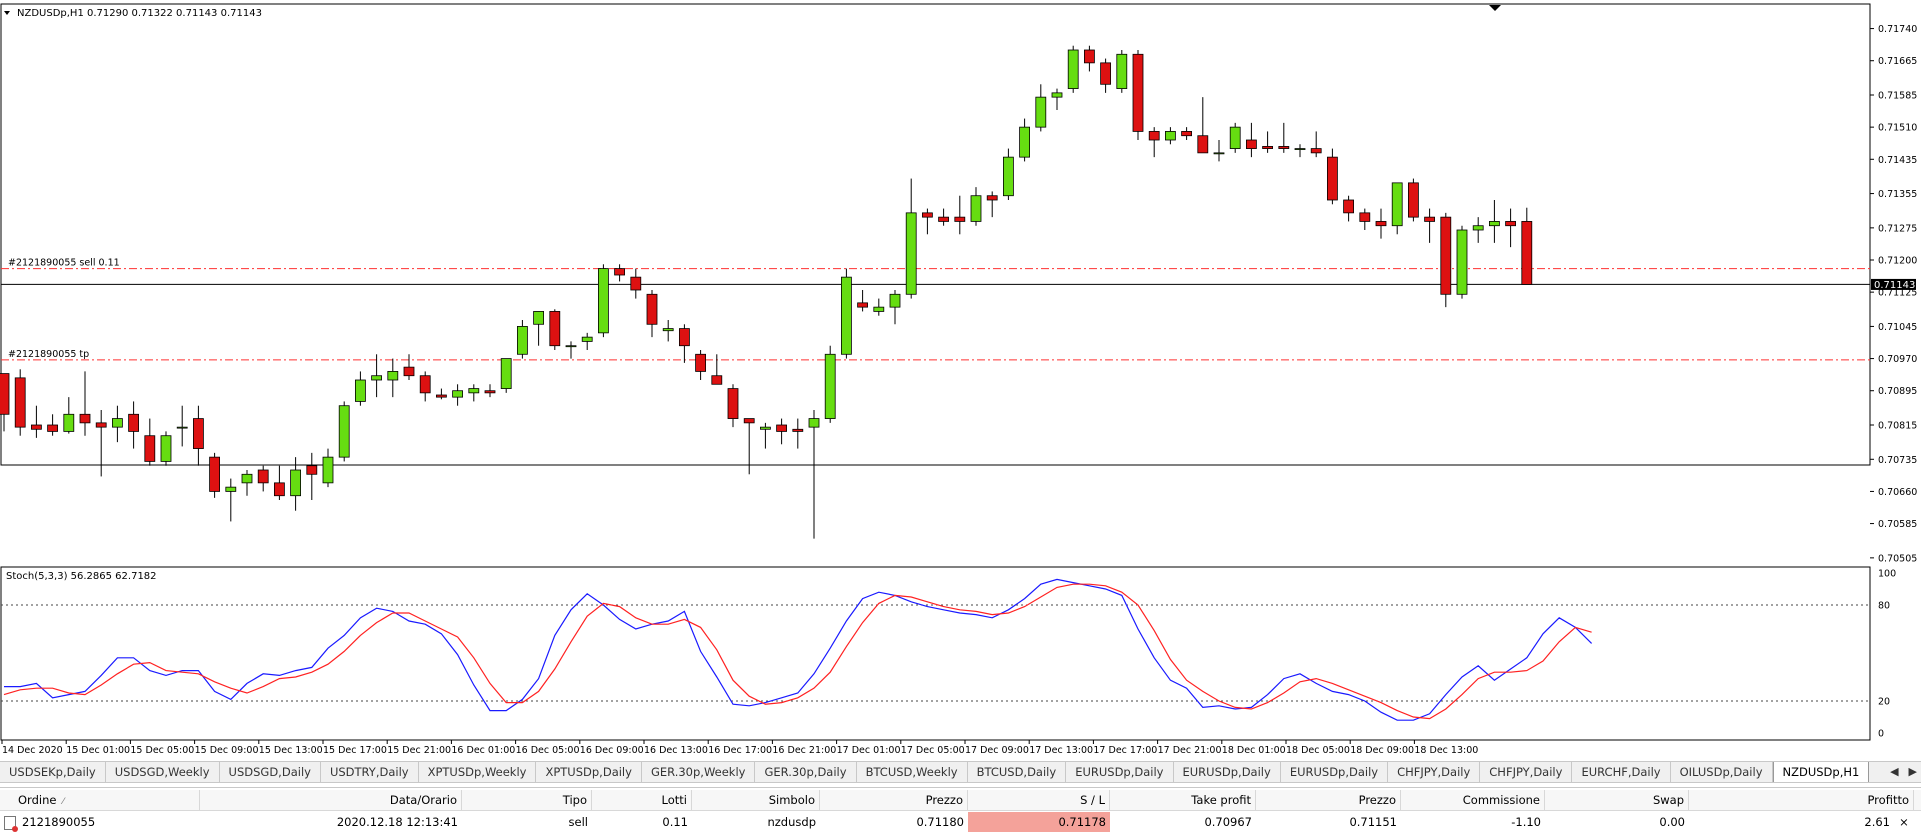 The image size is (1921, 834). Describe the element at coordinates (642, 800) in the screenshot. I see `column-header-lots: Lotti` at that location.